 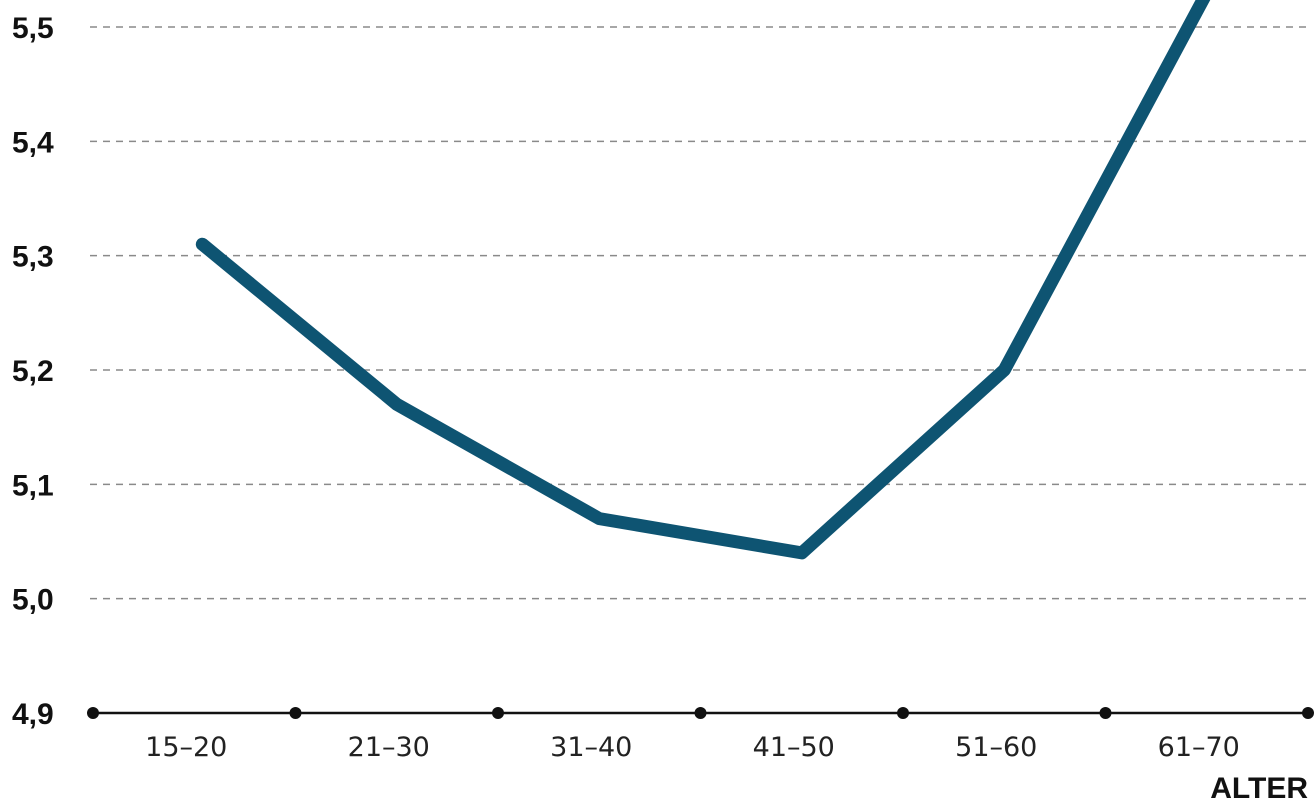 What do you see at coordinates (33, 714) in the screenshot?
I see `y-tick-label: 4,9` at bounding box center [33, 714].